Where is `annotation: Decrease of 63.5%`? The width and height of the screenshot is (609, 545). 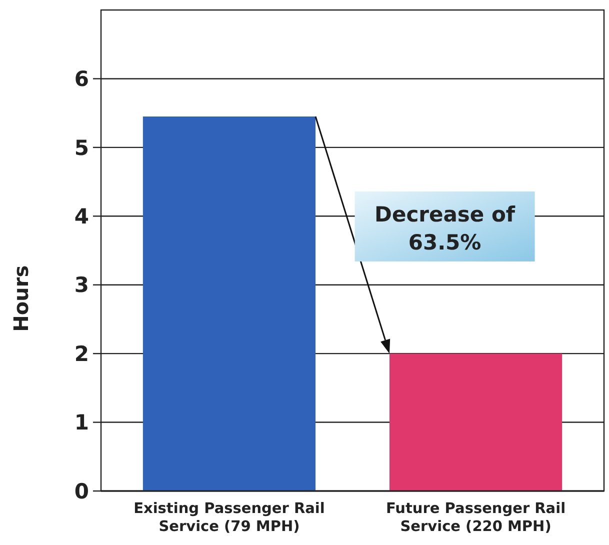 annotation: Decrease of 63.5% is located at coordinates (445, 228).